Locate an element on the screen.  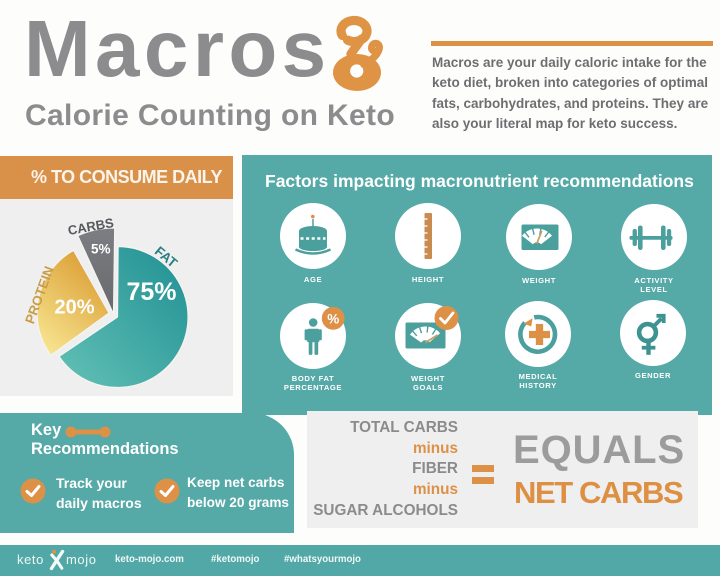
svg-text: PERCENTAGE is located at coordinates (313, 387).